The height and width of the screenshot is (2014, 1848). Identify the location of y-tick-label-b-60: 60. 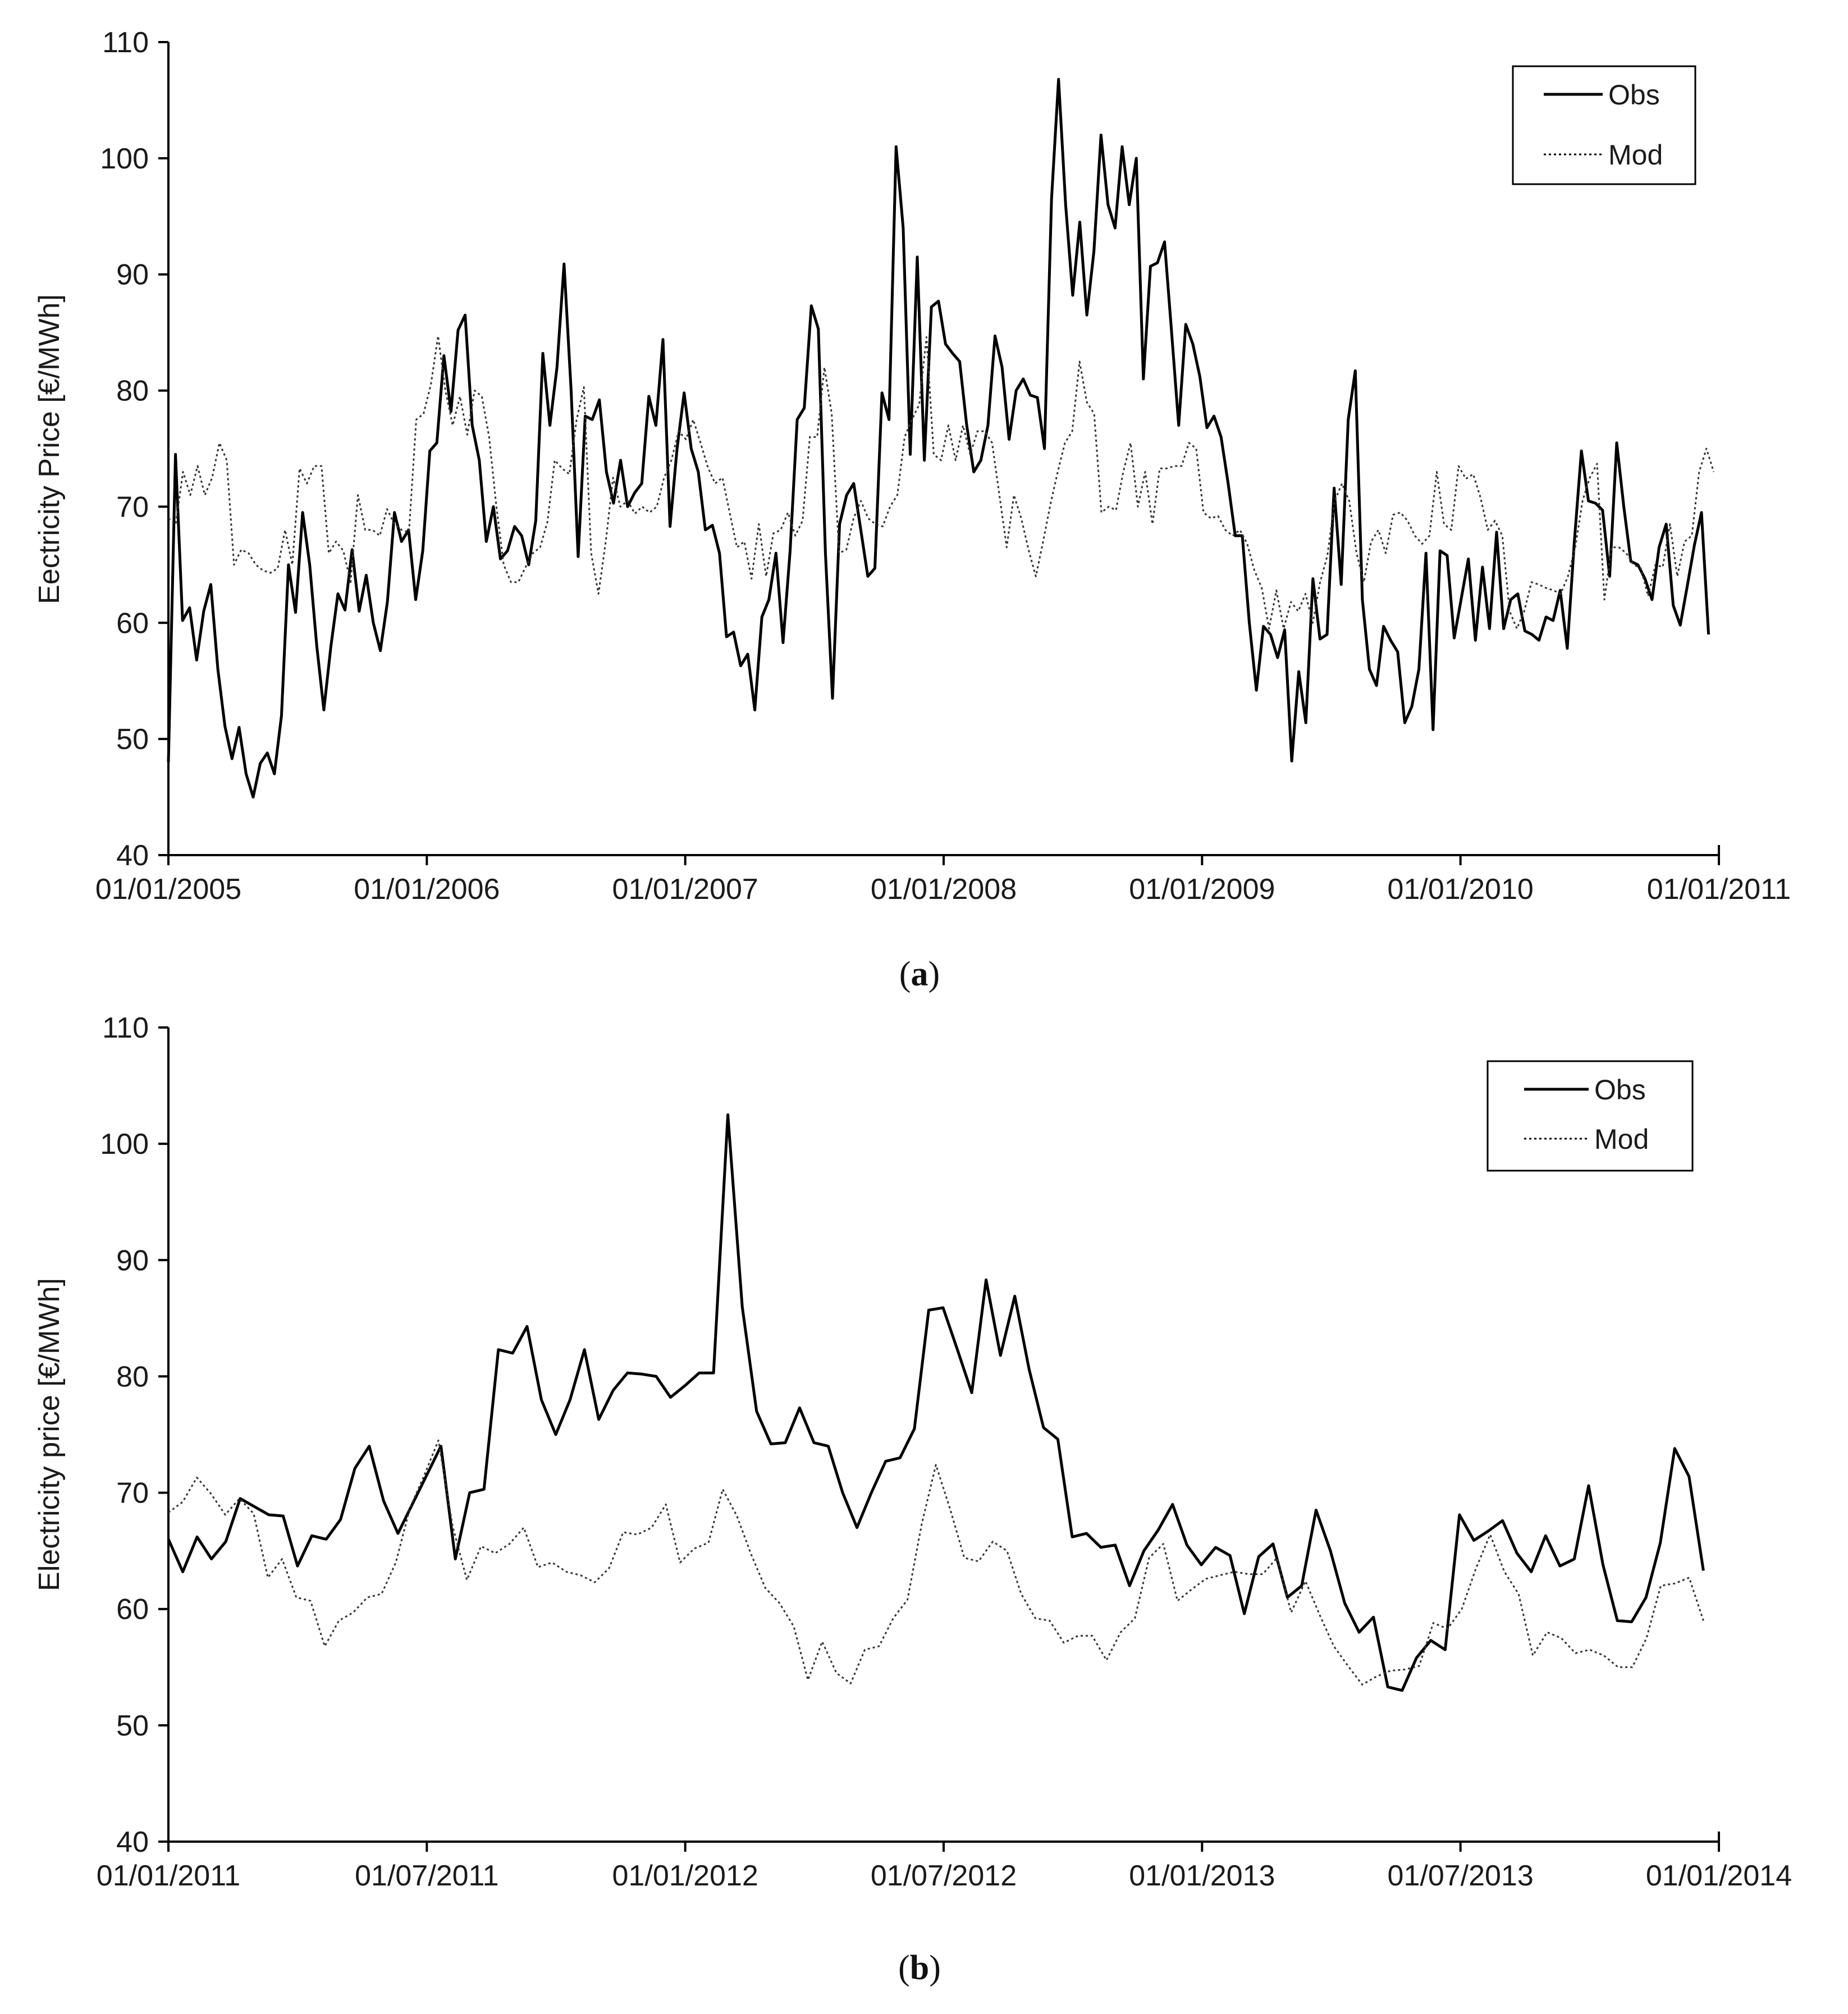
(132, 1609).